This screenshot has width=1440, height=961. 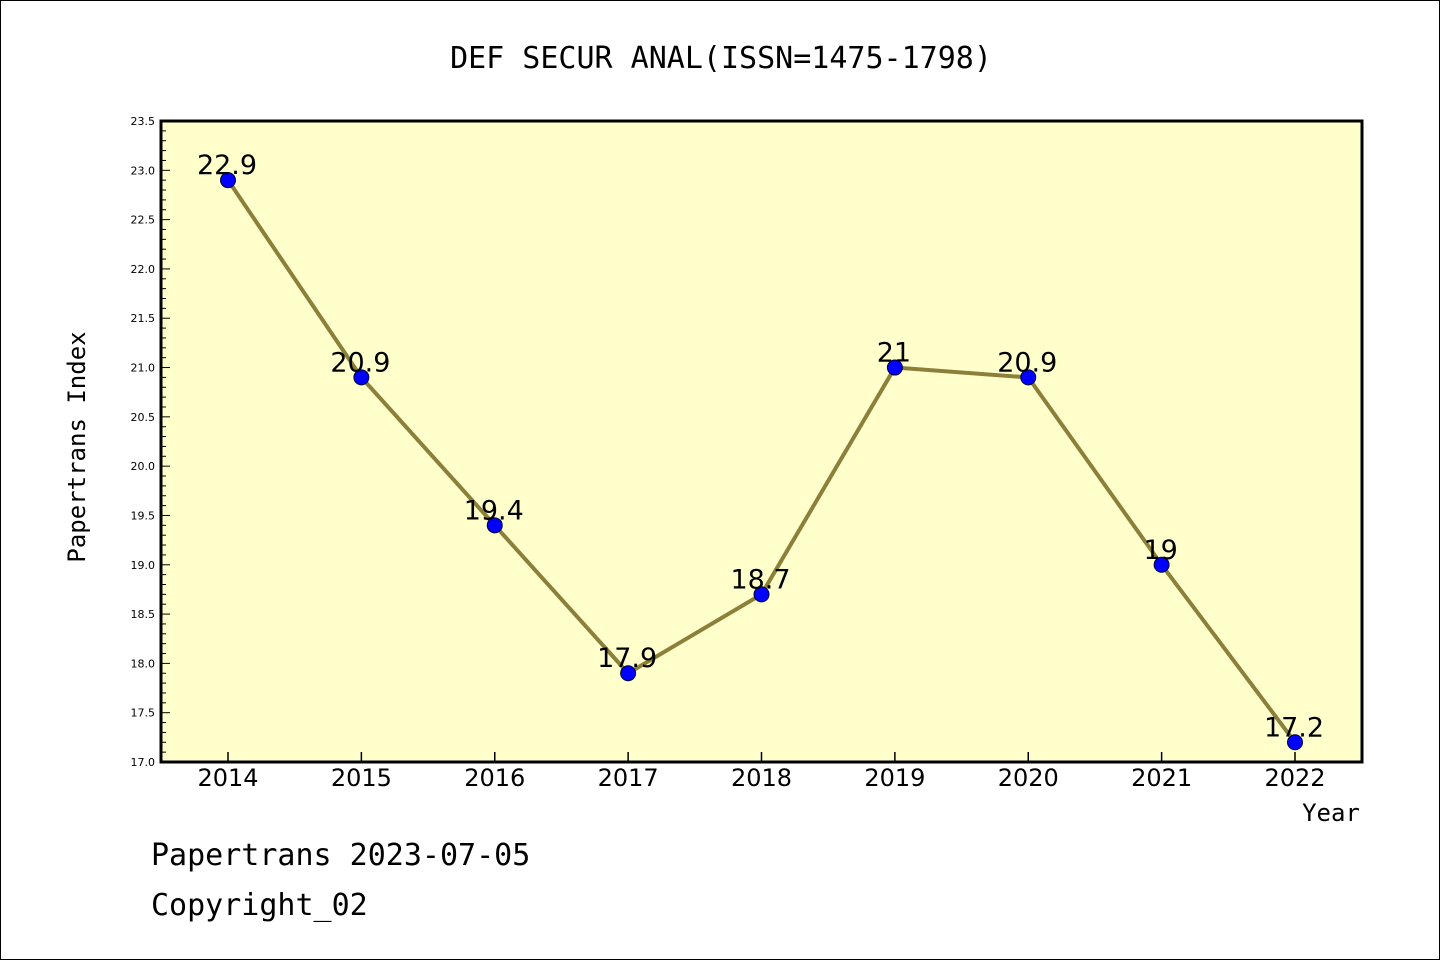 I want to click on data-label: 19, so click(x=1160, y=550).